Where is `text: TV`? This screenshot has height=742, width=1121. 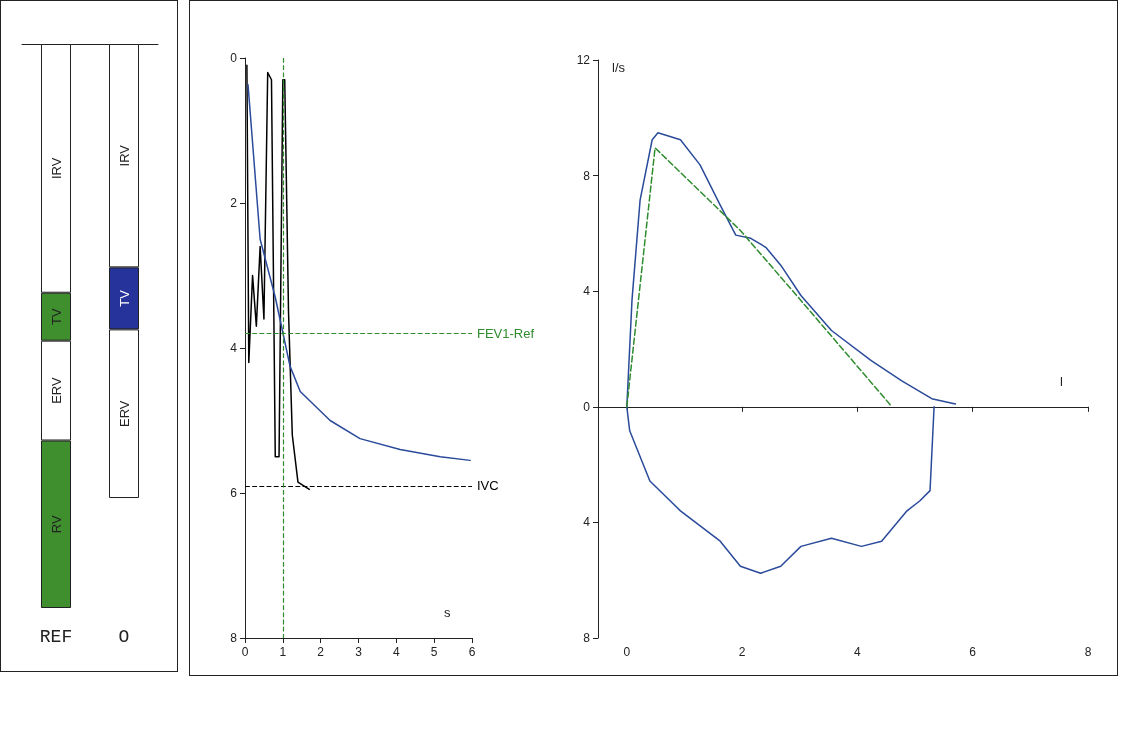
text: TV is located at coordinates (124, 298).